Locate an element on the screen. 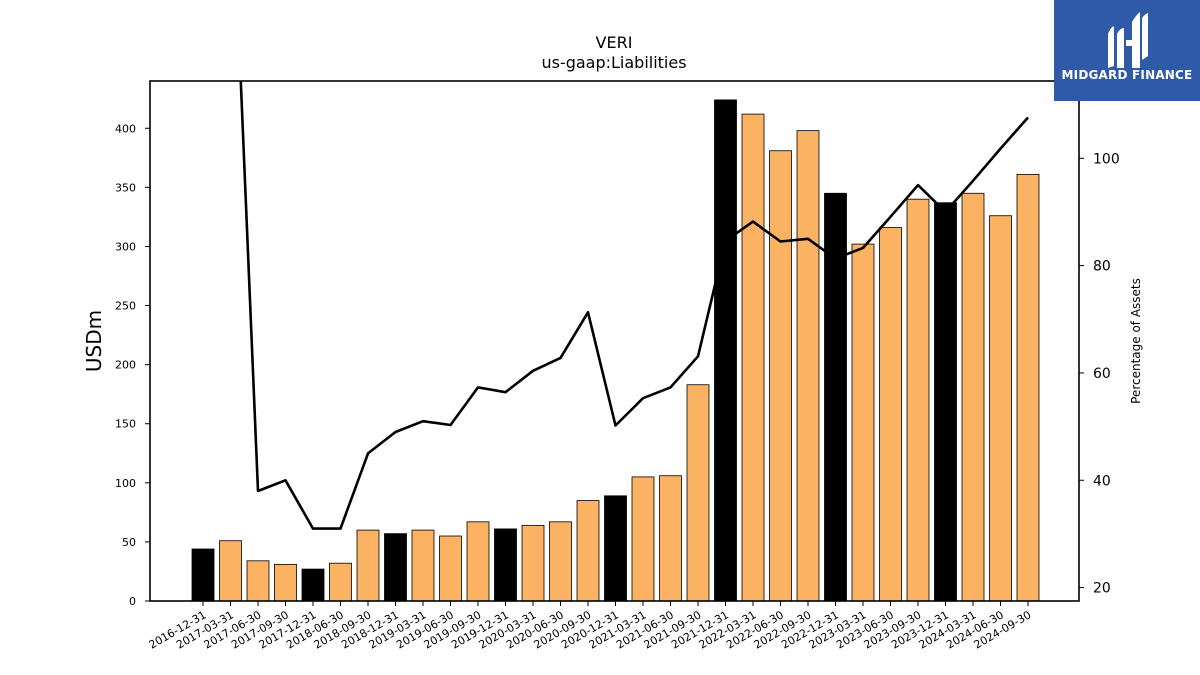 Image resolution: width=1200 pixels, height=675 pixels. brand-logo: MIDGARD FINANCE is located at coordinates (1127, 50).